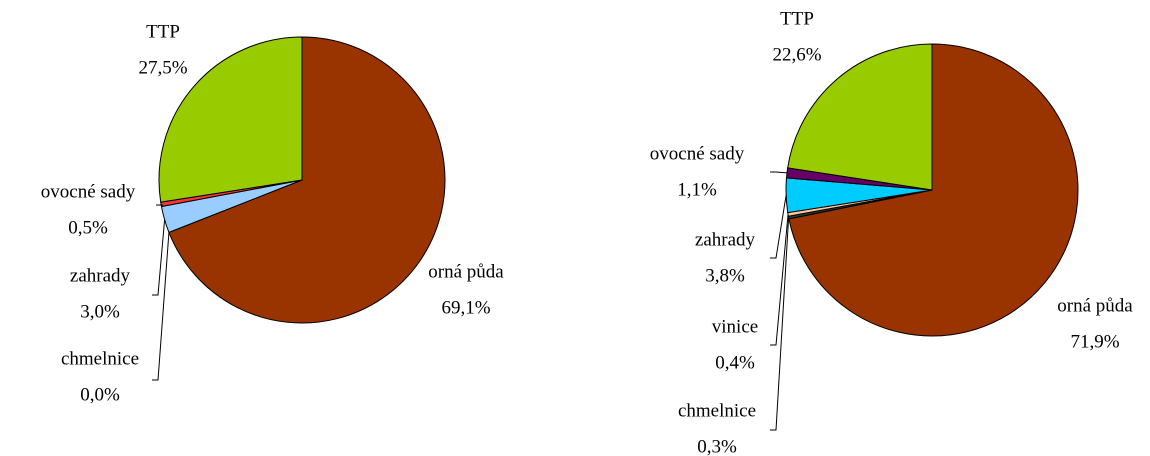 The image size is (1150, 456). I want to click on slice-label: vinice, so click(735, 326).